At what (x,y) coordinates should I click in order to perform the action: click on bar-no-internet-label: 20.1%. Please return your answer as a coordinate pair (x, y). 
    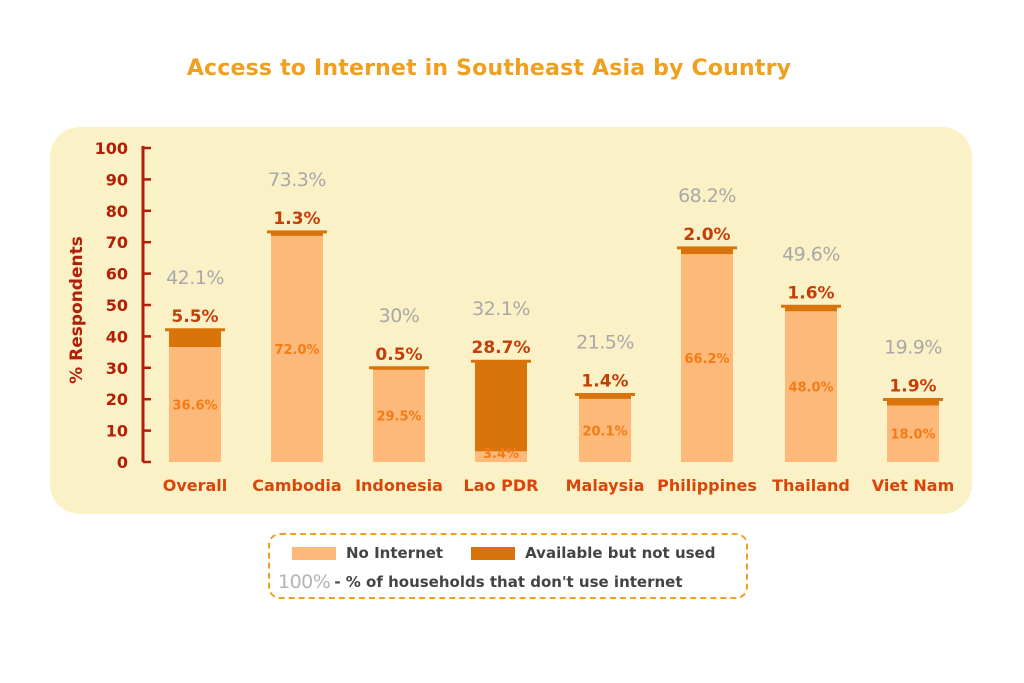
    Looking at the image, I should click on (604, 431).